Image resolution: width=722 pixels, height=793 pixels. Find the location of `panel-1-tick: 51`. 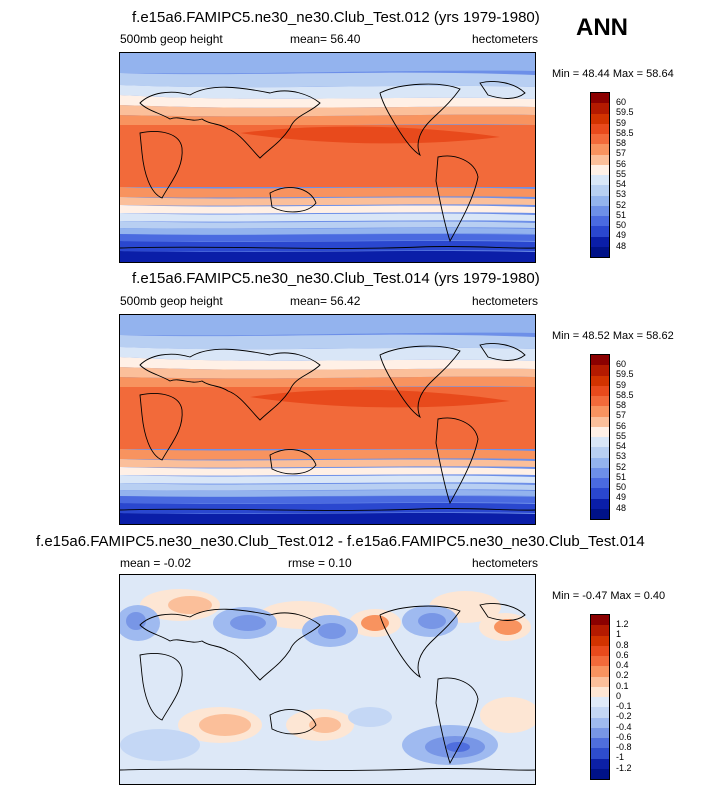

panel-1-tick: 51 is located at coordinates (621, 215).